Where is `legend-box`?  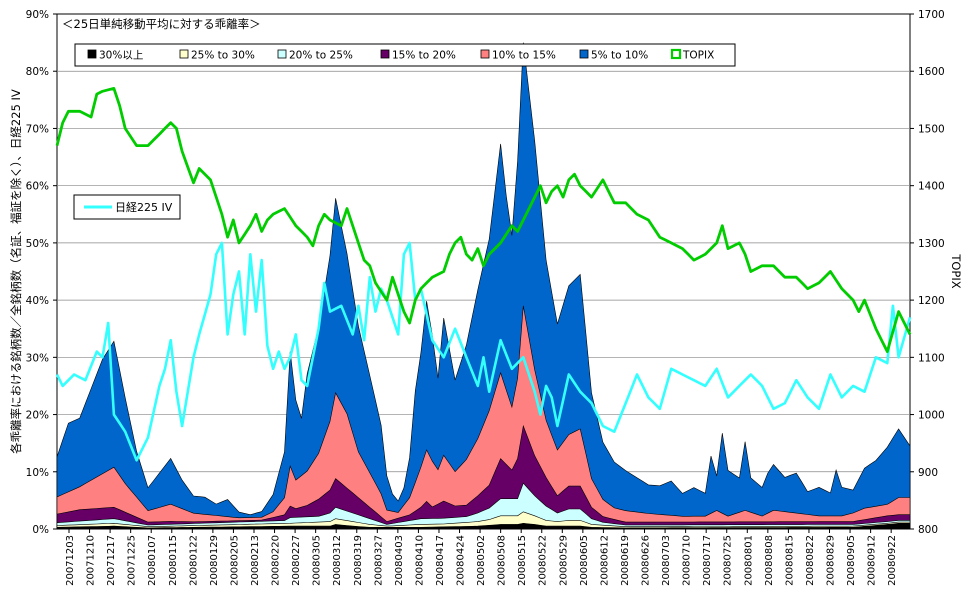 legend-box is located at coordinates (405, 55).